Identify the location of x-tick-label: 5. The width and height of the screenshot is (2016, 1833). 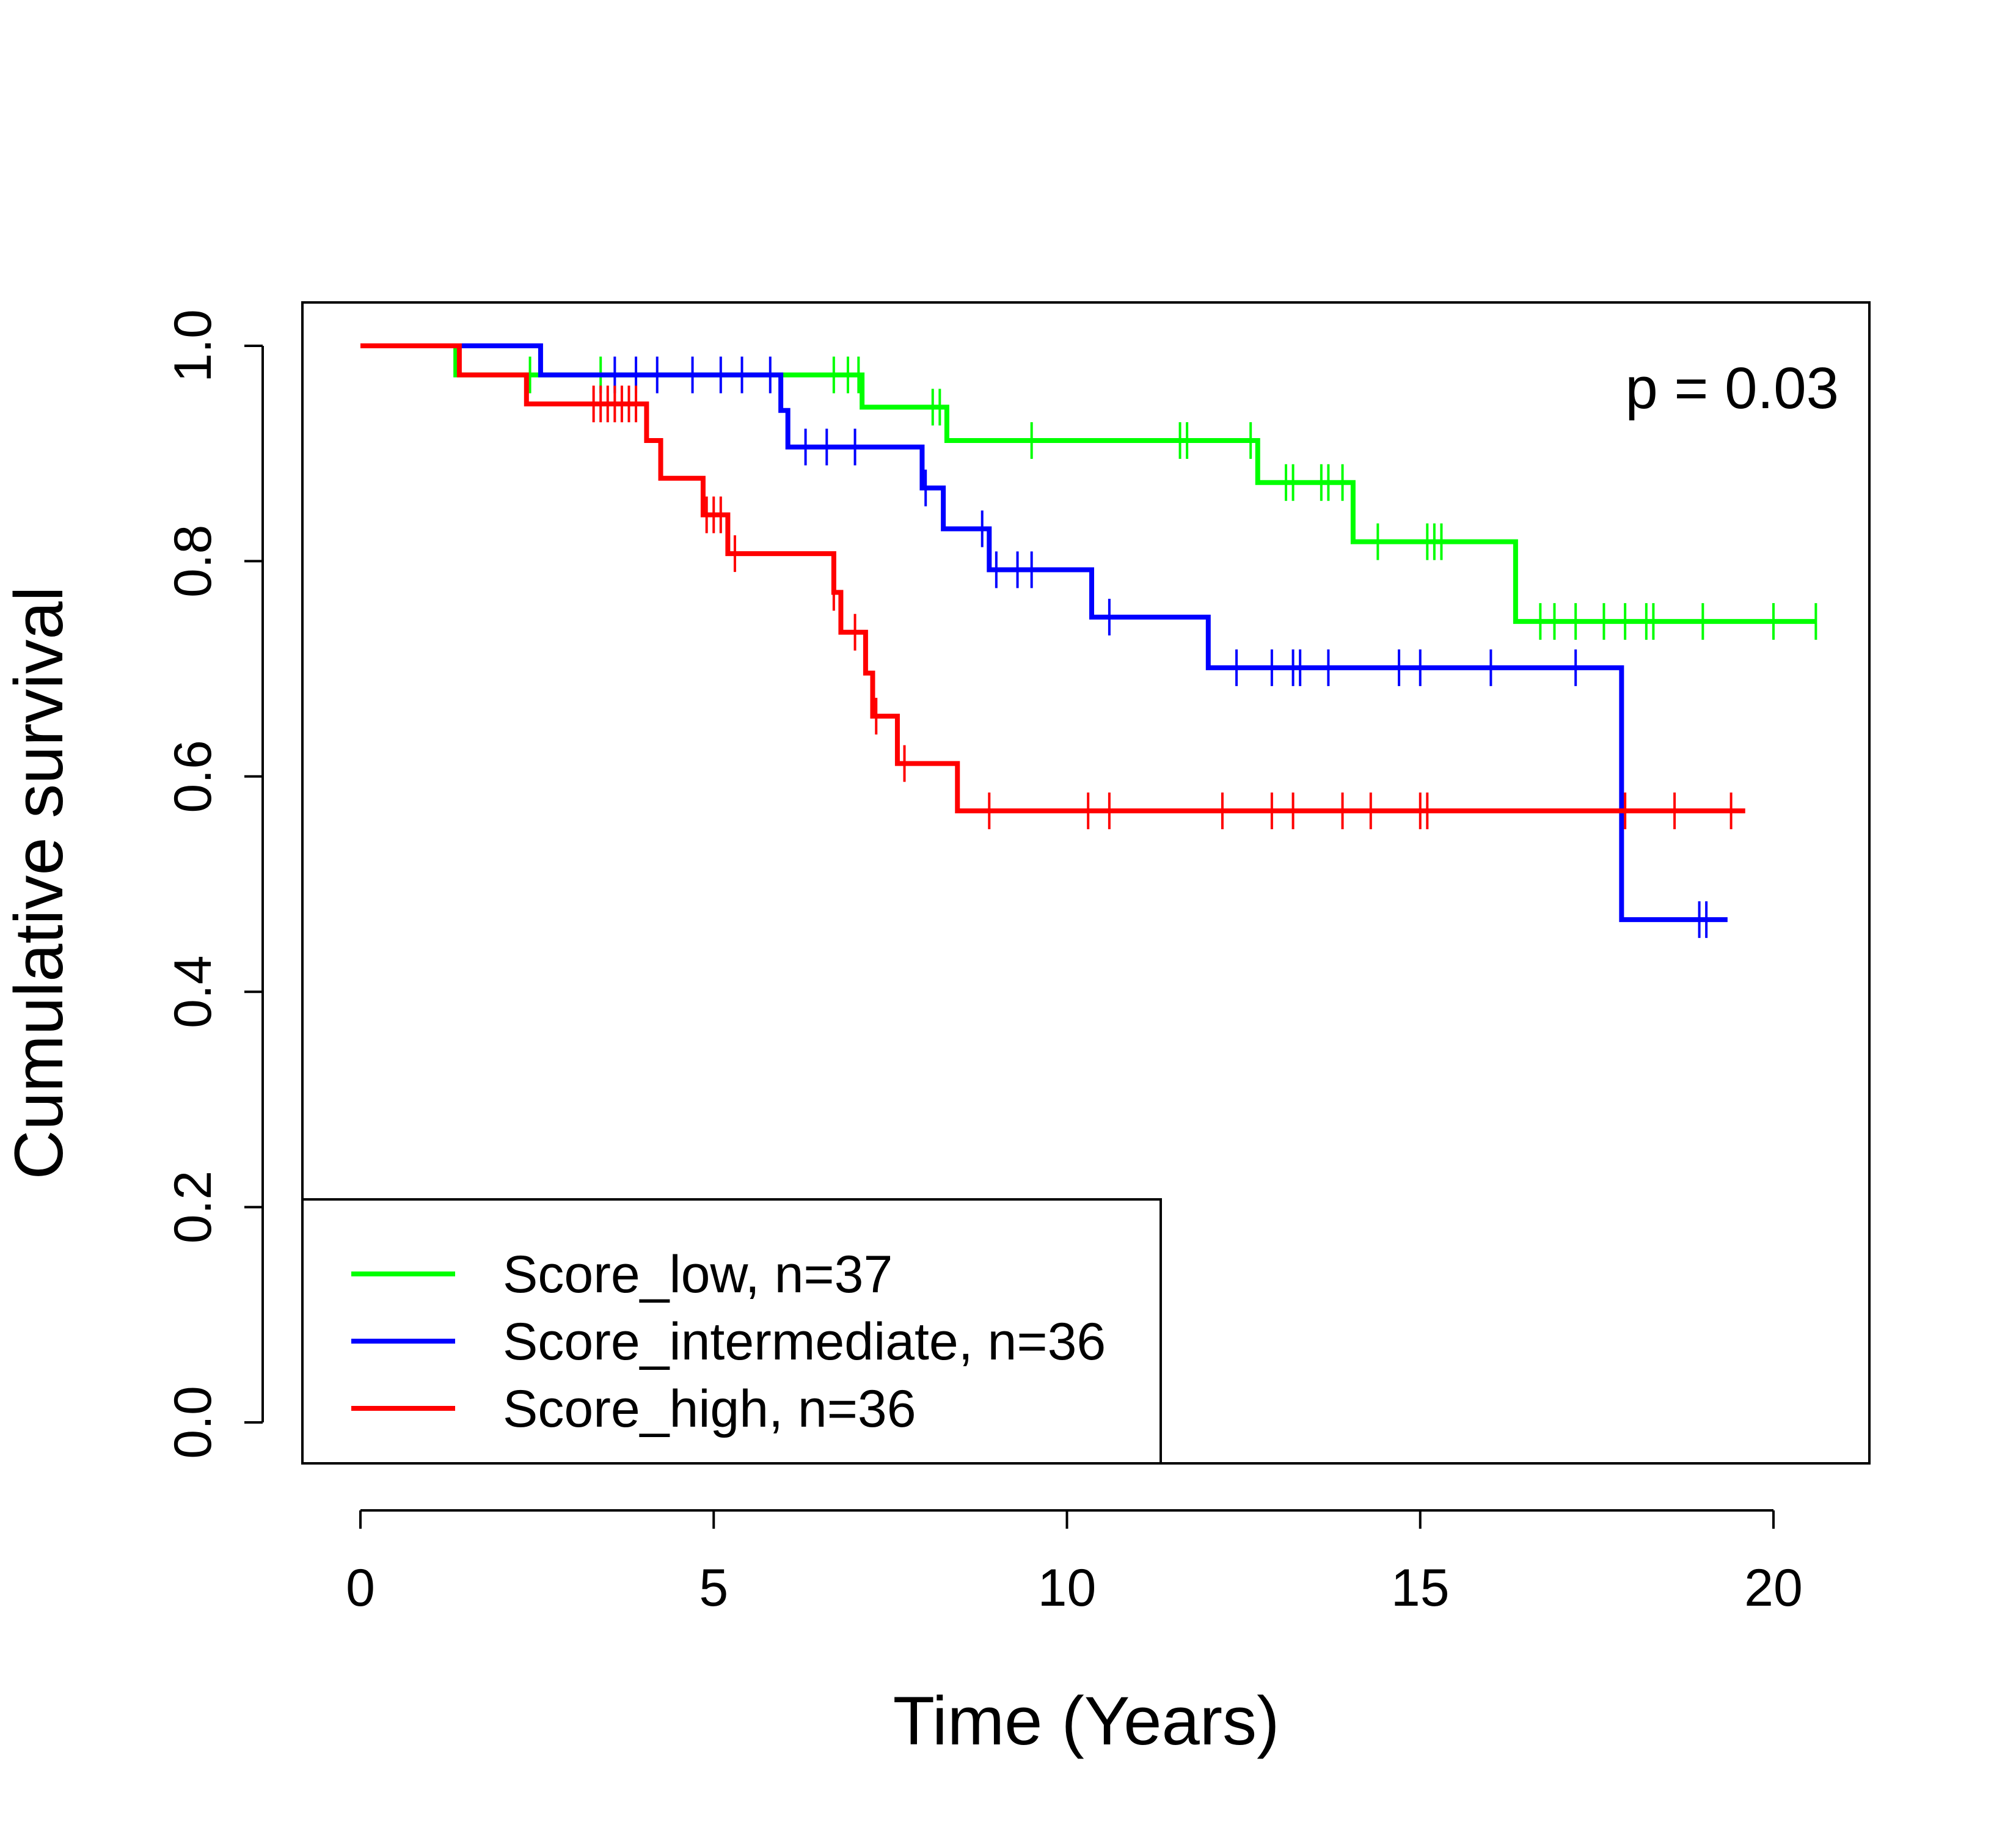
(713, 1588).